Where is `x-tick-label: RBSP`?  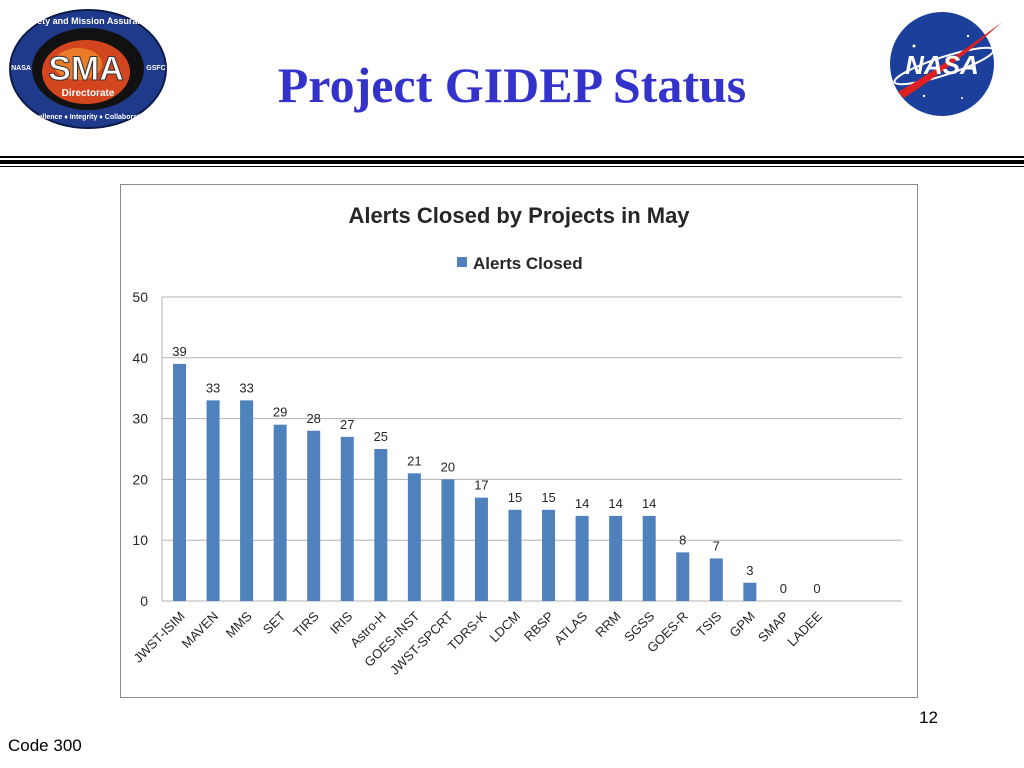 x-tick-label: RBSP is located at coordinates (539, 627).